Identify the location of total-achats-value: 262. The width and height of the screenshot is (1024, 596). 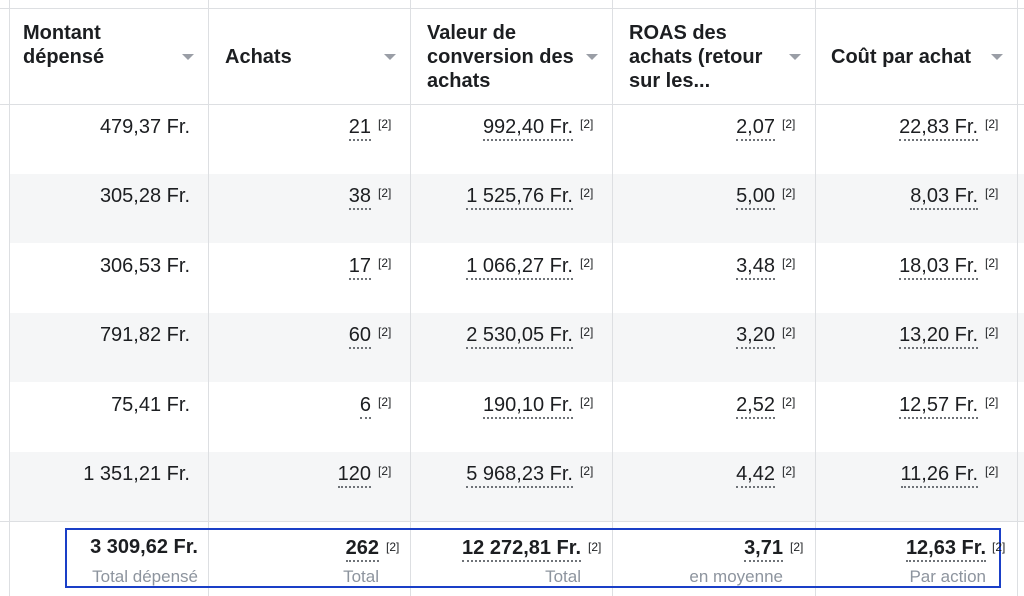
(362, 549).